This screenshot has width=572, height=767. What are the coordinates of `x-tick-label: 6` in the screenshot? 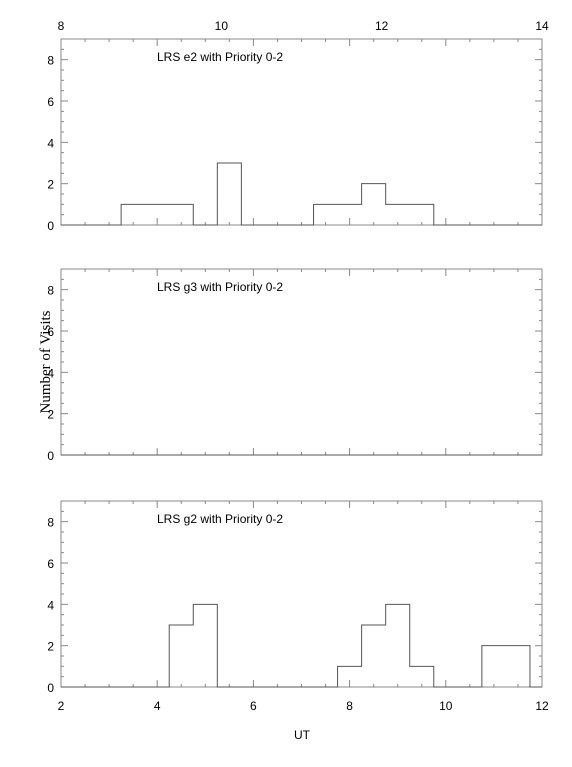 It's located at (253, 706).